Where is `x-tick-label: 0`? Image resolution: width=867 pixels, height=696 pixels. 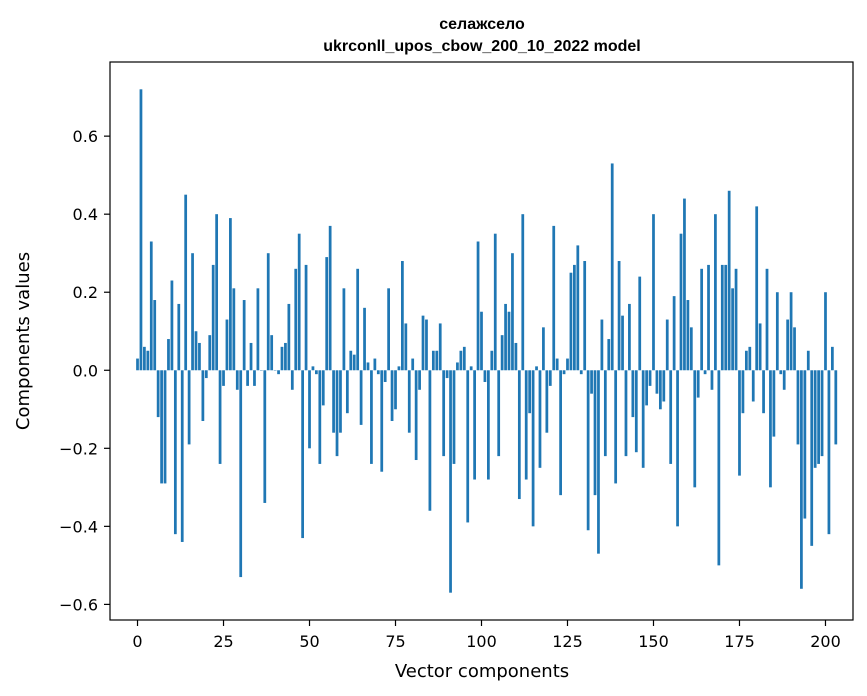
x-tick-label: 0 is located at coordinates (137, 641).